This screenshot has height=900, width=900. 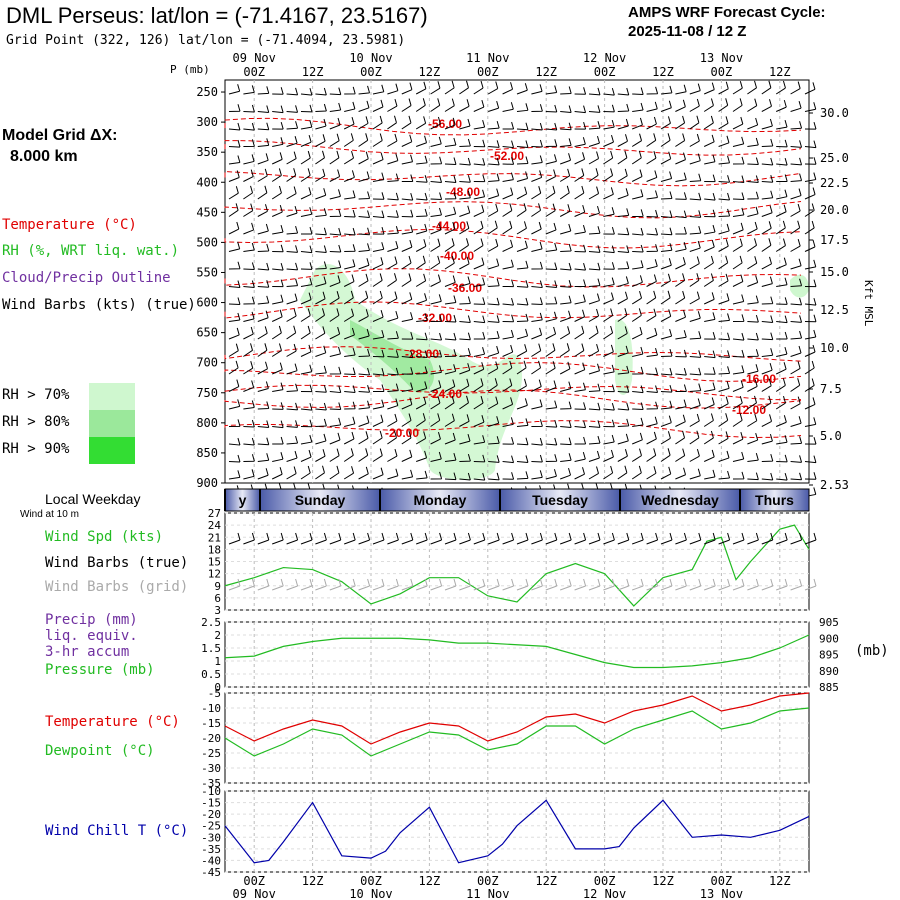 I want to click on top-hour-label: 00Z, so click(x=254, y=72).